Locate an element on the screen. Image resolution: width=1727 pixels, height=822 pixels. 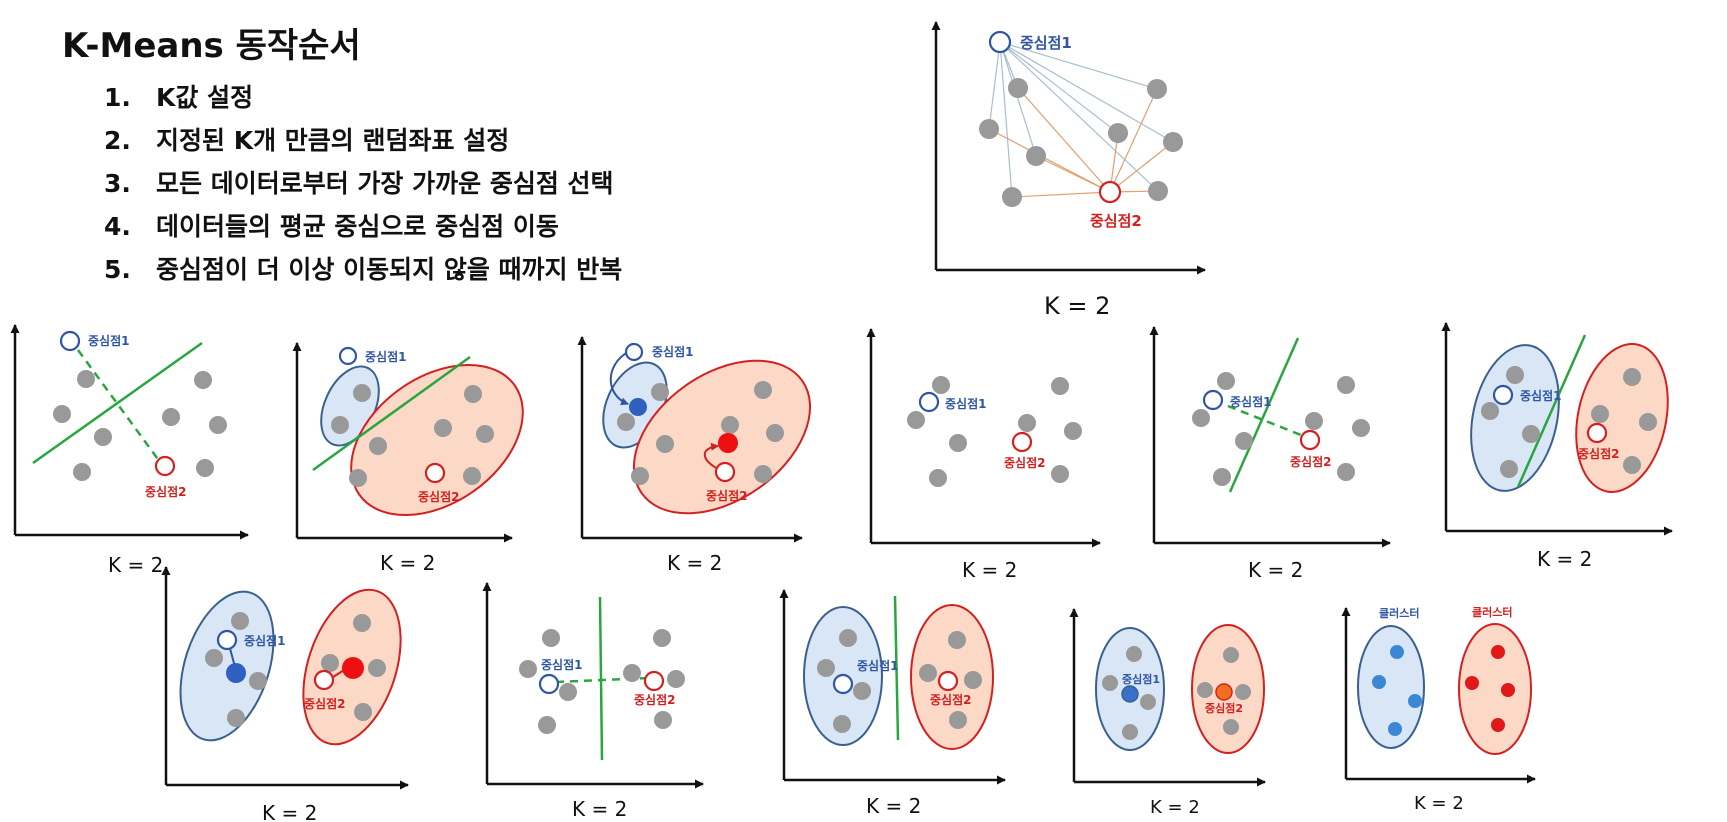
cluster-2-point is located at coordinates (1498, 725).